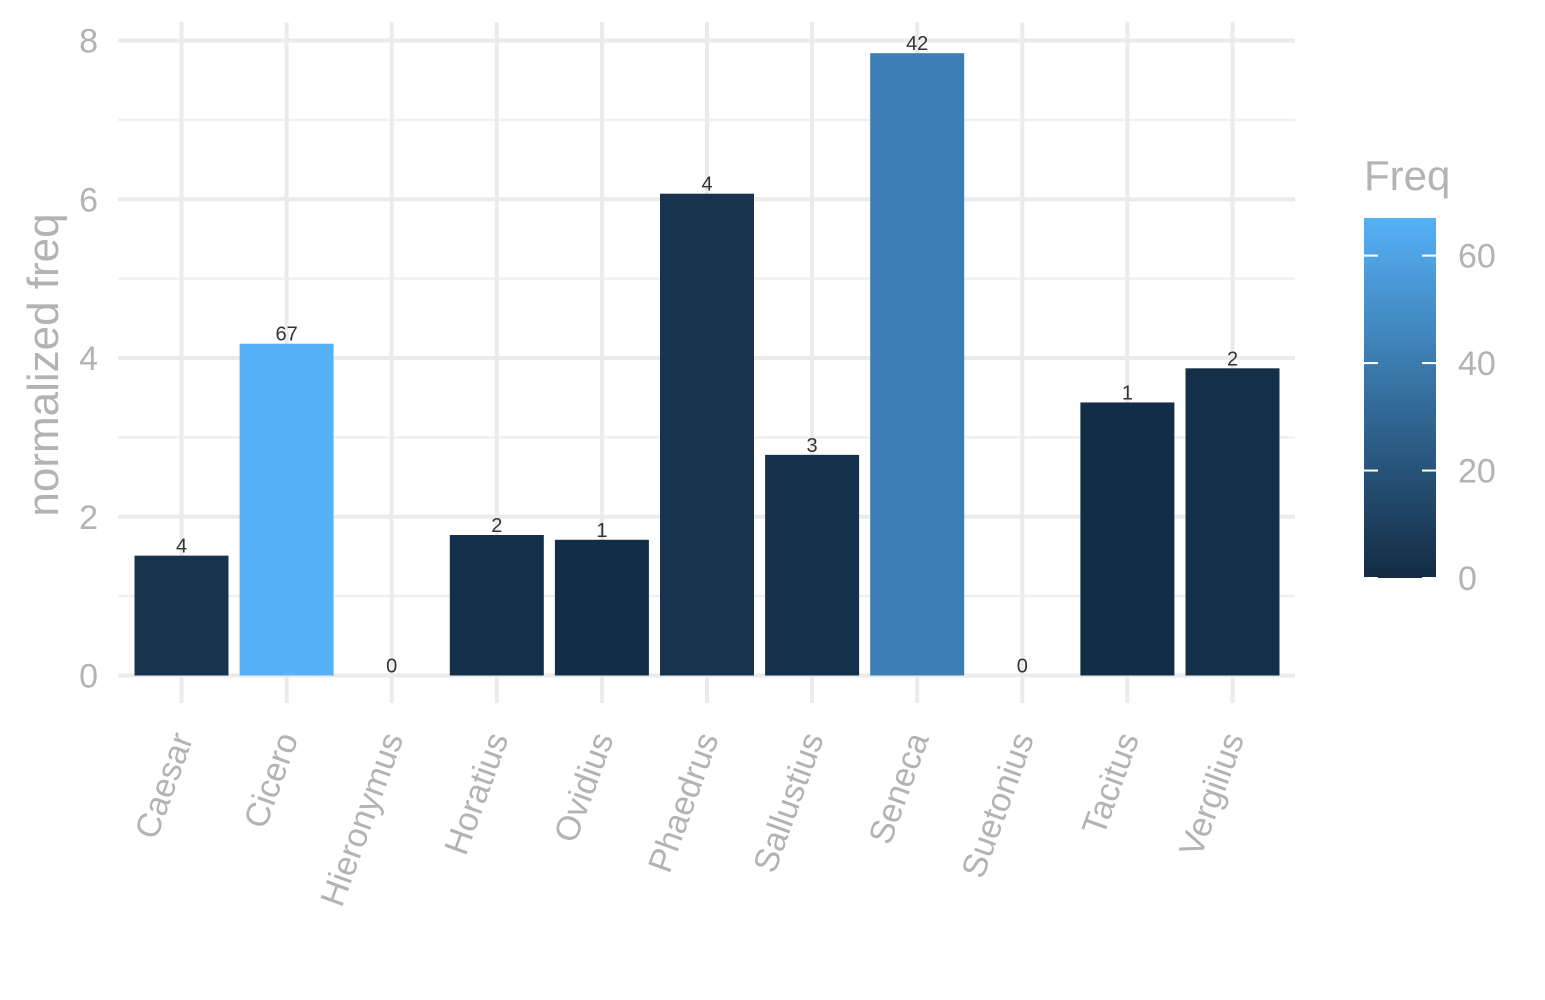  What do you see at coordinates (1400, 398) in the screenshot?
I see `legend-colorbar` at bounding box center [1400, 398].